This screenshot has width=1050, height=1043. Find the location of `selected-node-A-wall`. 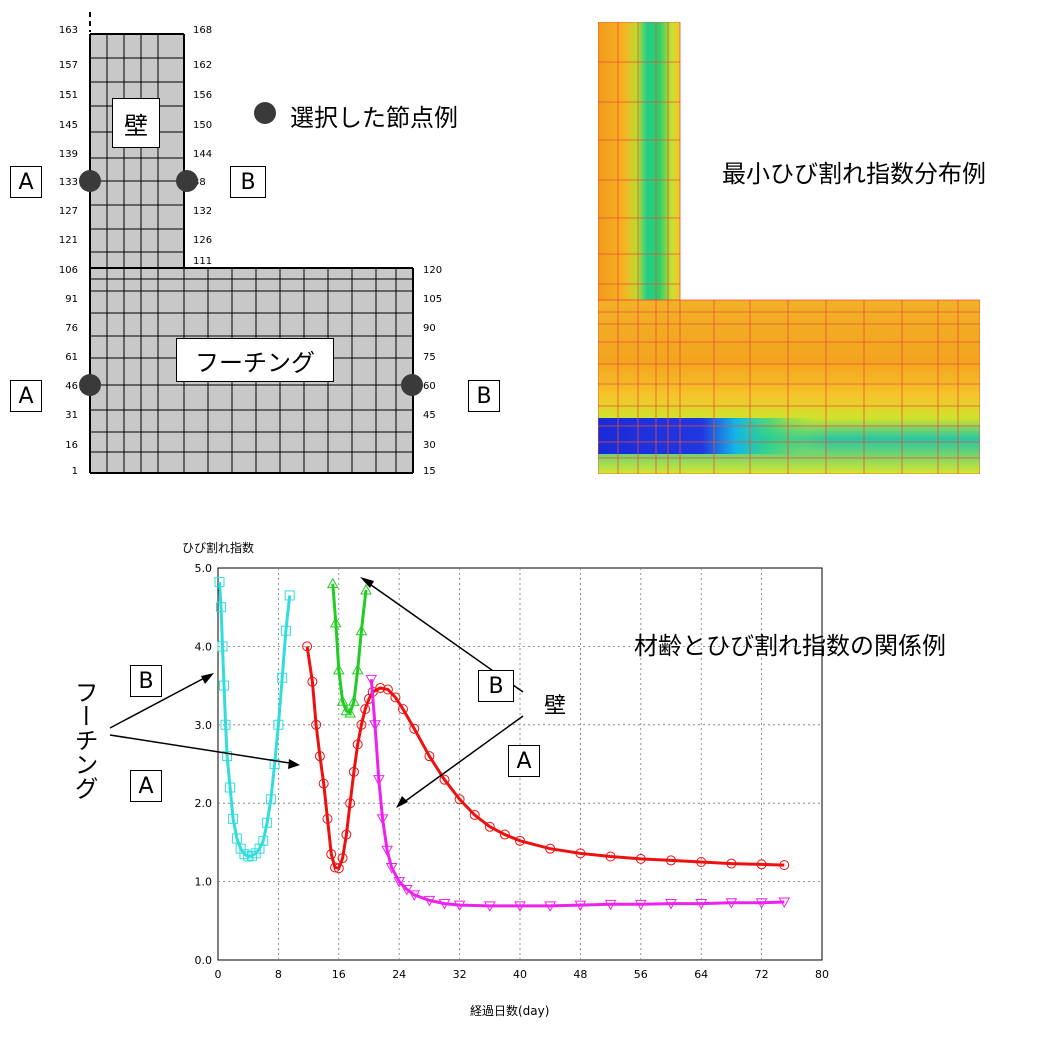

selected-node-A-wall is located at coordinates (90, 181).